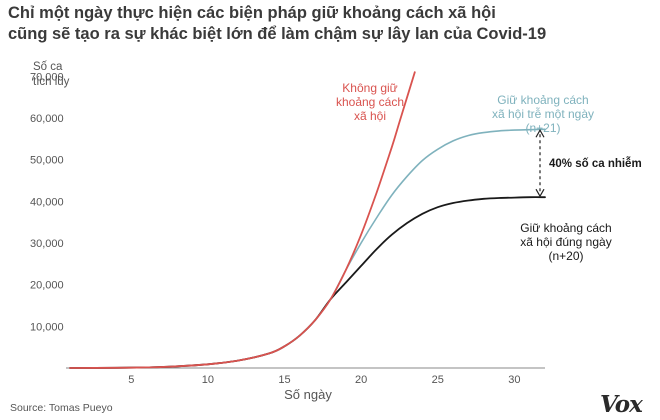  Describe the element at coordinates (47, 202) in the screenshot. I see `y-tick-label: 40,000` at that location.